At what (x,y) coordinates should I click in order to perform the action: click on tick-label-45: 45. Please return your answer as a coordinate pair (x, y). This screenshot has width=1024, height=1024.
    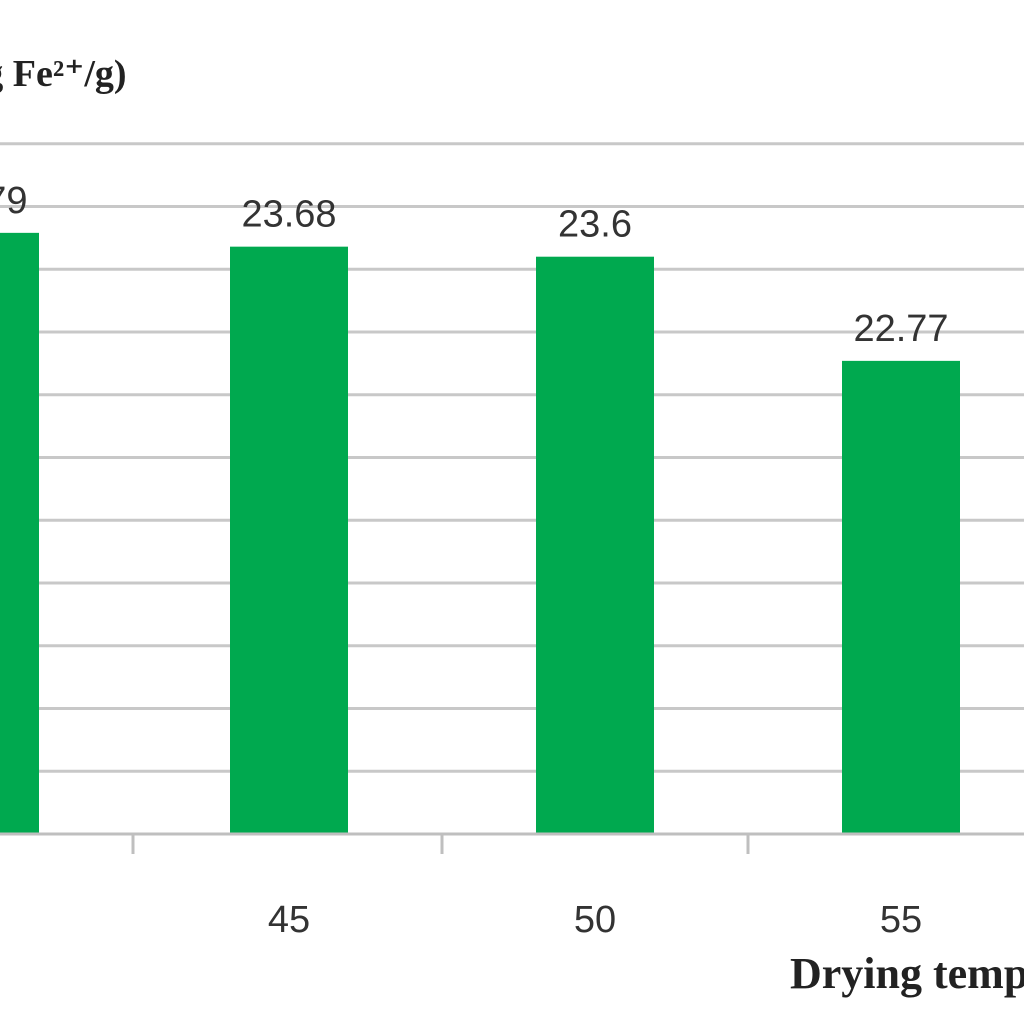
    Looking at the image, I should click on (289, 920).